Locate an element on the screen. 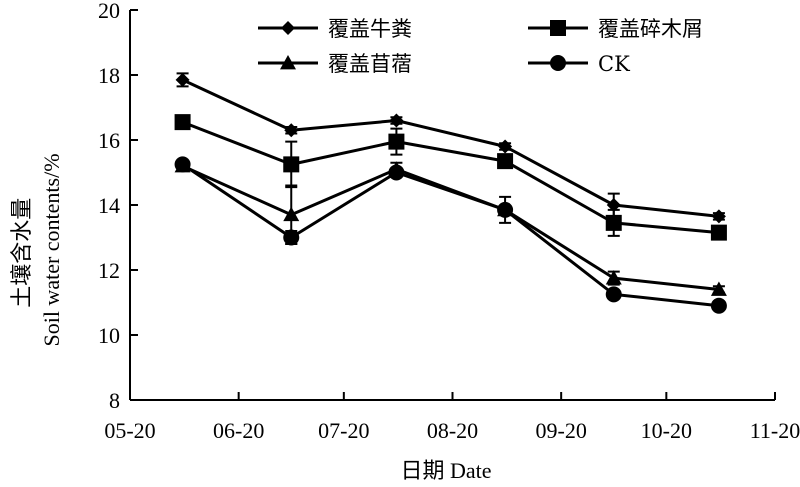 Image resolution: width=800 pixels, height=487 pixels. x-tick-label: 05-20 is located at coordinates (129, 430).